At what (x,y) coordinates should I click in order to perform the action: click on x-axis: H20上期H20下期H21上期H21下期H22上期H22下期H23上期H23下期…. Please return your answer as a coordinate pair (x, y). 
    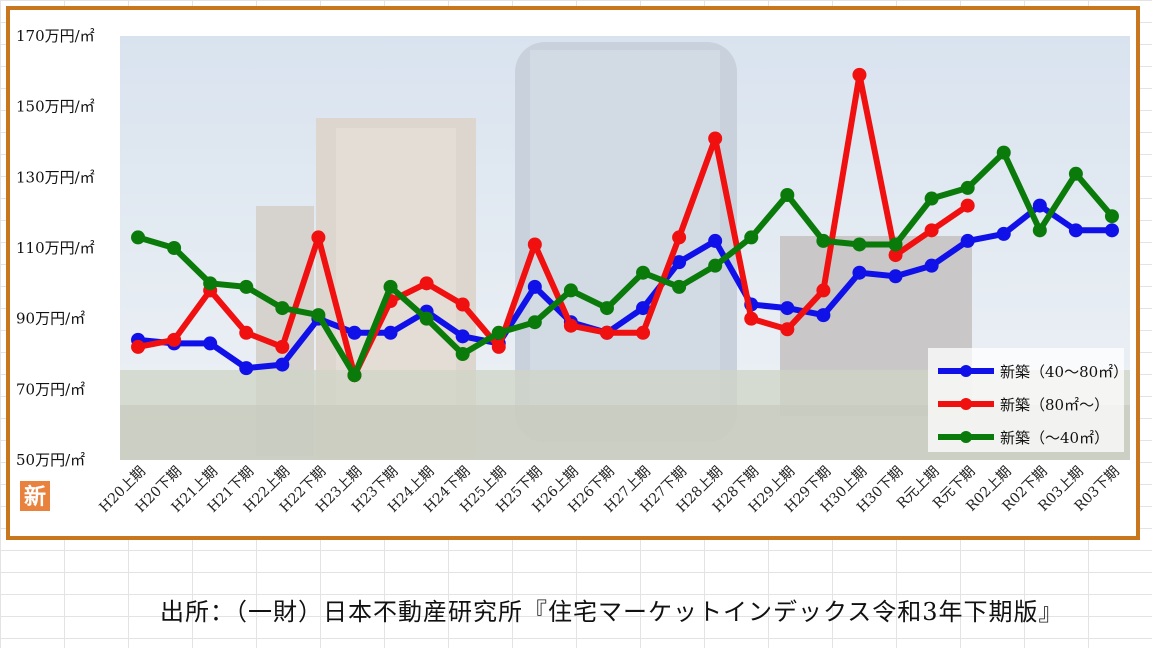
    Looking at the image, I should click on (610, 490).